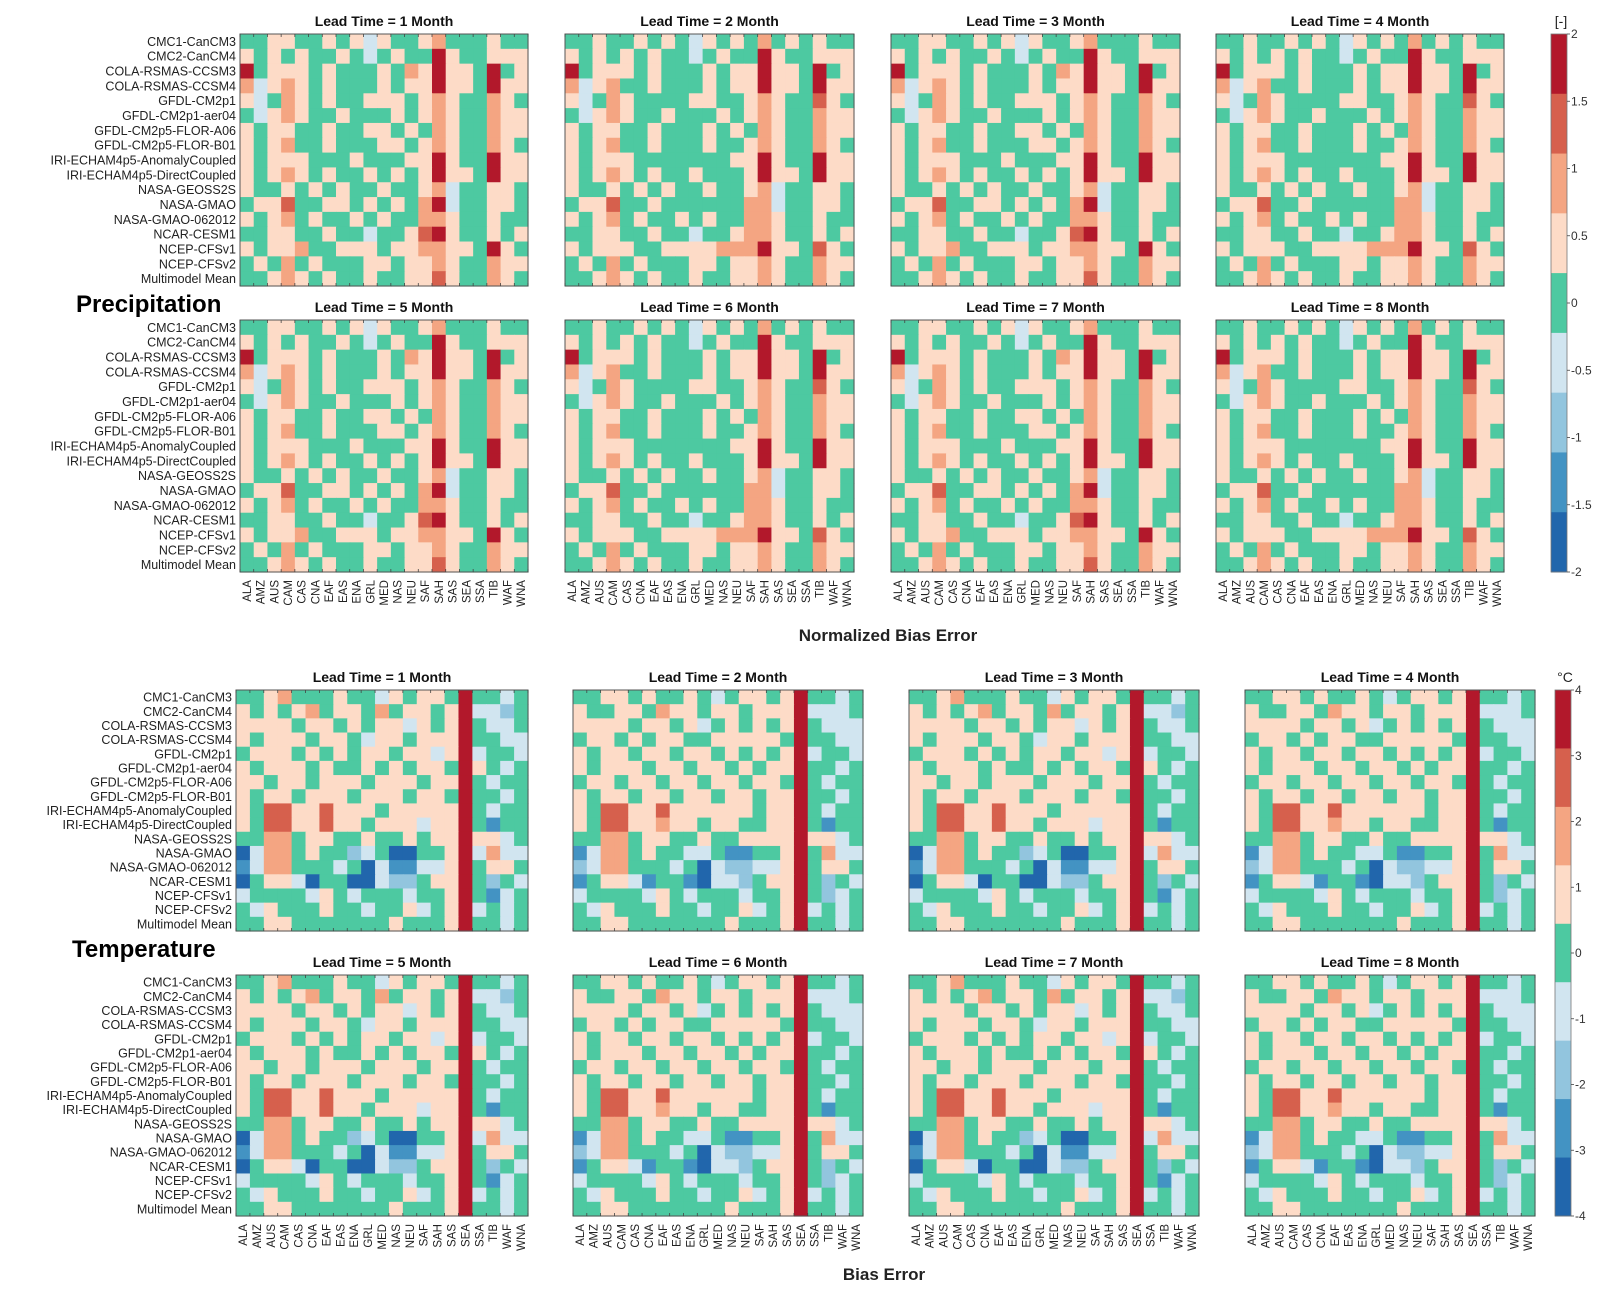 This screenshot has width=1599, height=1289. I want to click on row-label: CMC1-CanCM3, so click(191, 42).